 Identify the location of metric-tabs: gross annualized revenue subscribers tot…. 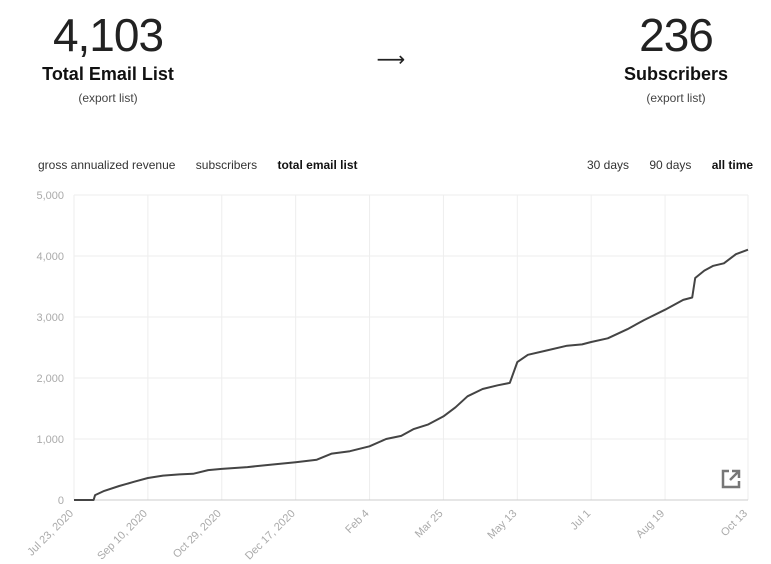
(206, 165).